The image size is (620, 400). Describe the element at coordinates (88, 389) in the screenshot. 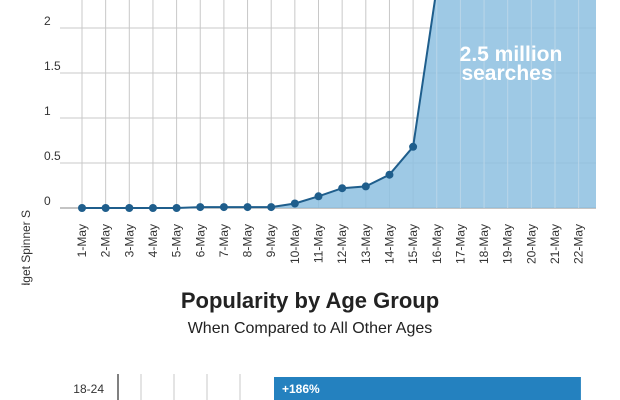

I see `bar-category-label: 18-24` at that location.